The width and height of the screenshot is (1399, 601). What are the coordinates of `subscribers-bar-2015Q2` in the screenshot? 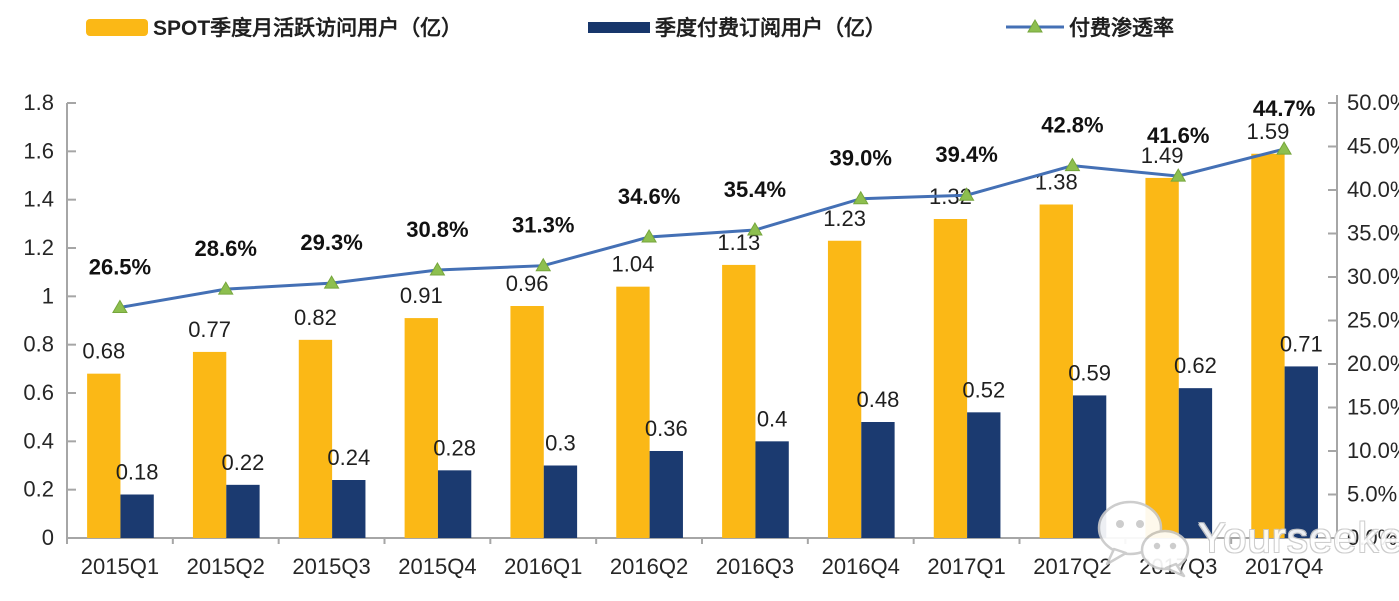 It's located at (243, 511).